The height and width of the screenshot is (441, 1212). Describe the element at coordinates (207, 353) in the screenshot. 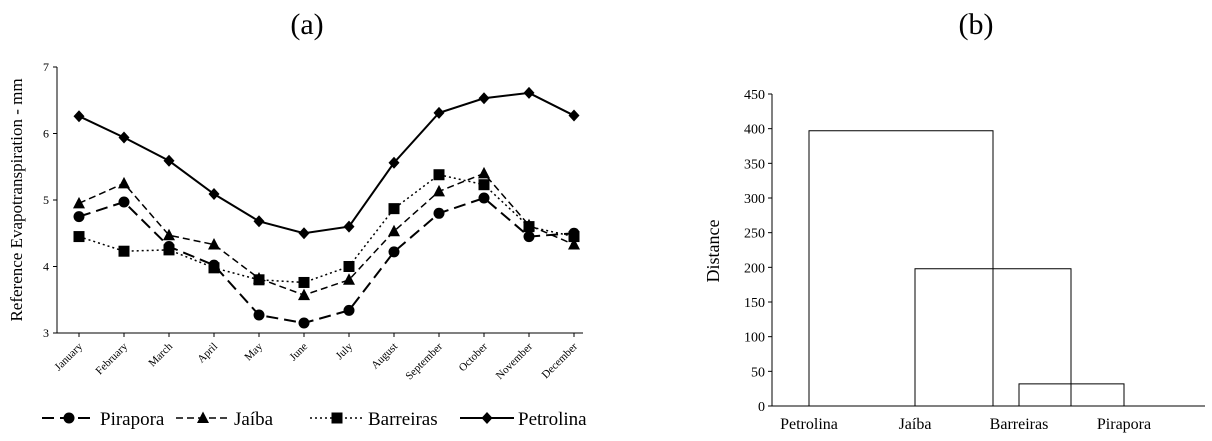

I see `line-chart-x-tick-label: April` at that location.